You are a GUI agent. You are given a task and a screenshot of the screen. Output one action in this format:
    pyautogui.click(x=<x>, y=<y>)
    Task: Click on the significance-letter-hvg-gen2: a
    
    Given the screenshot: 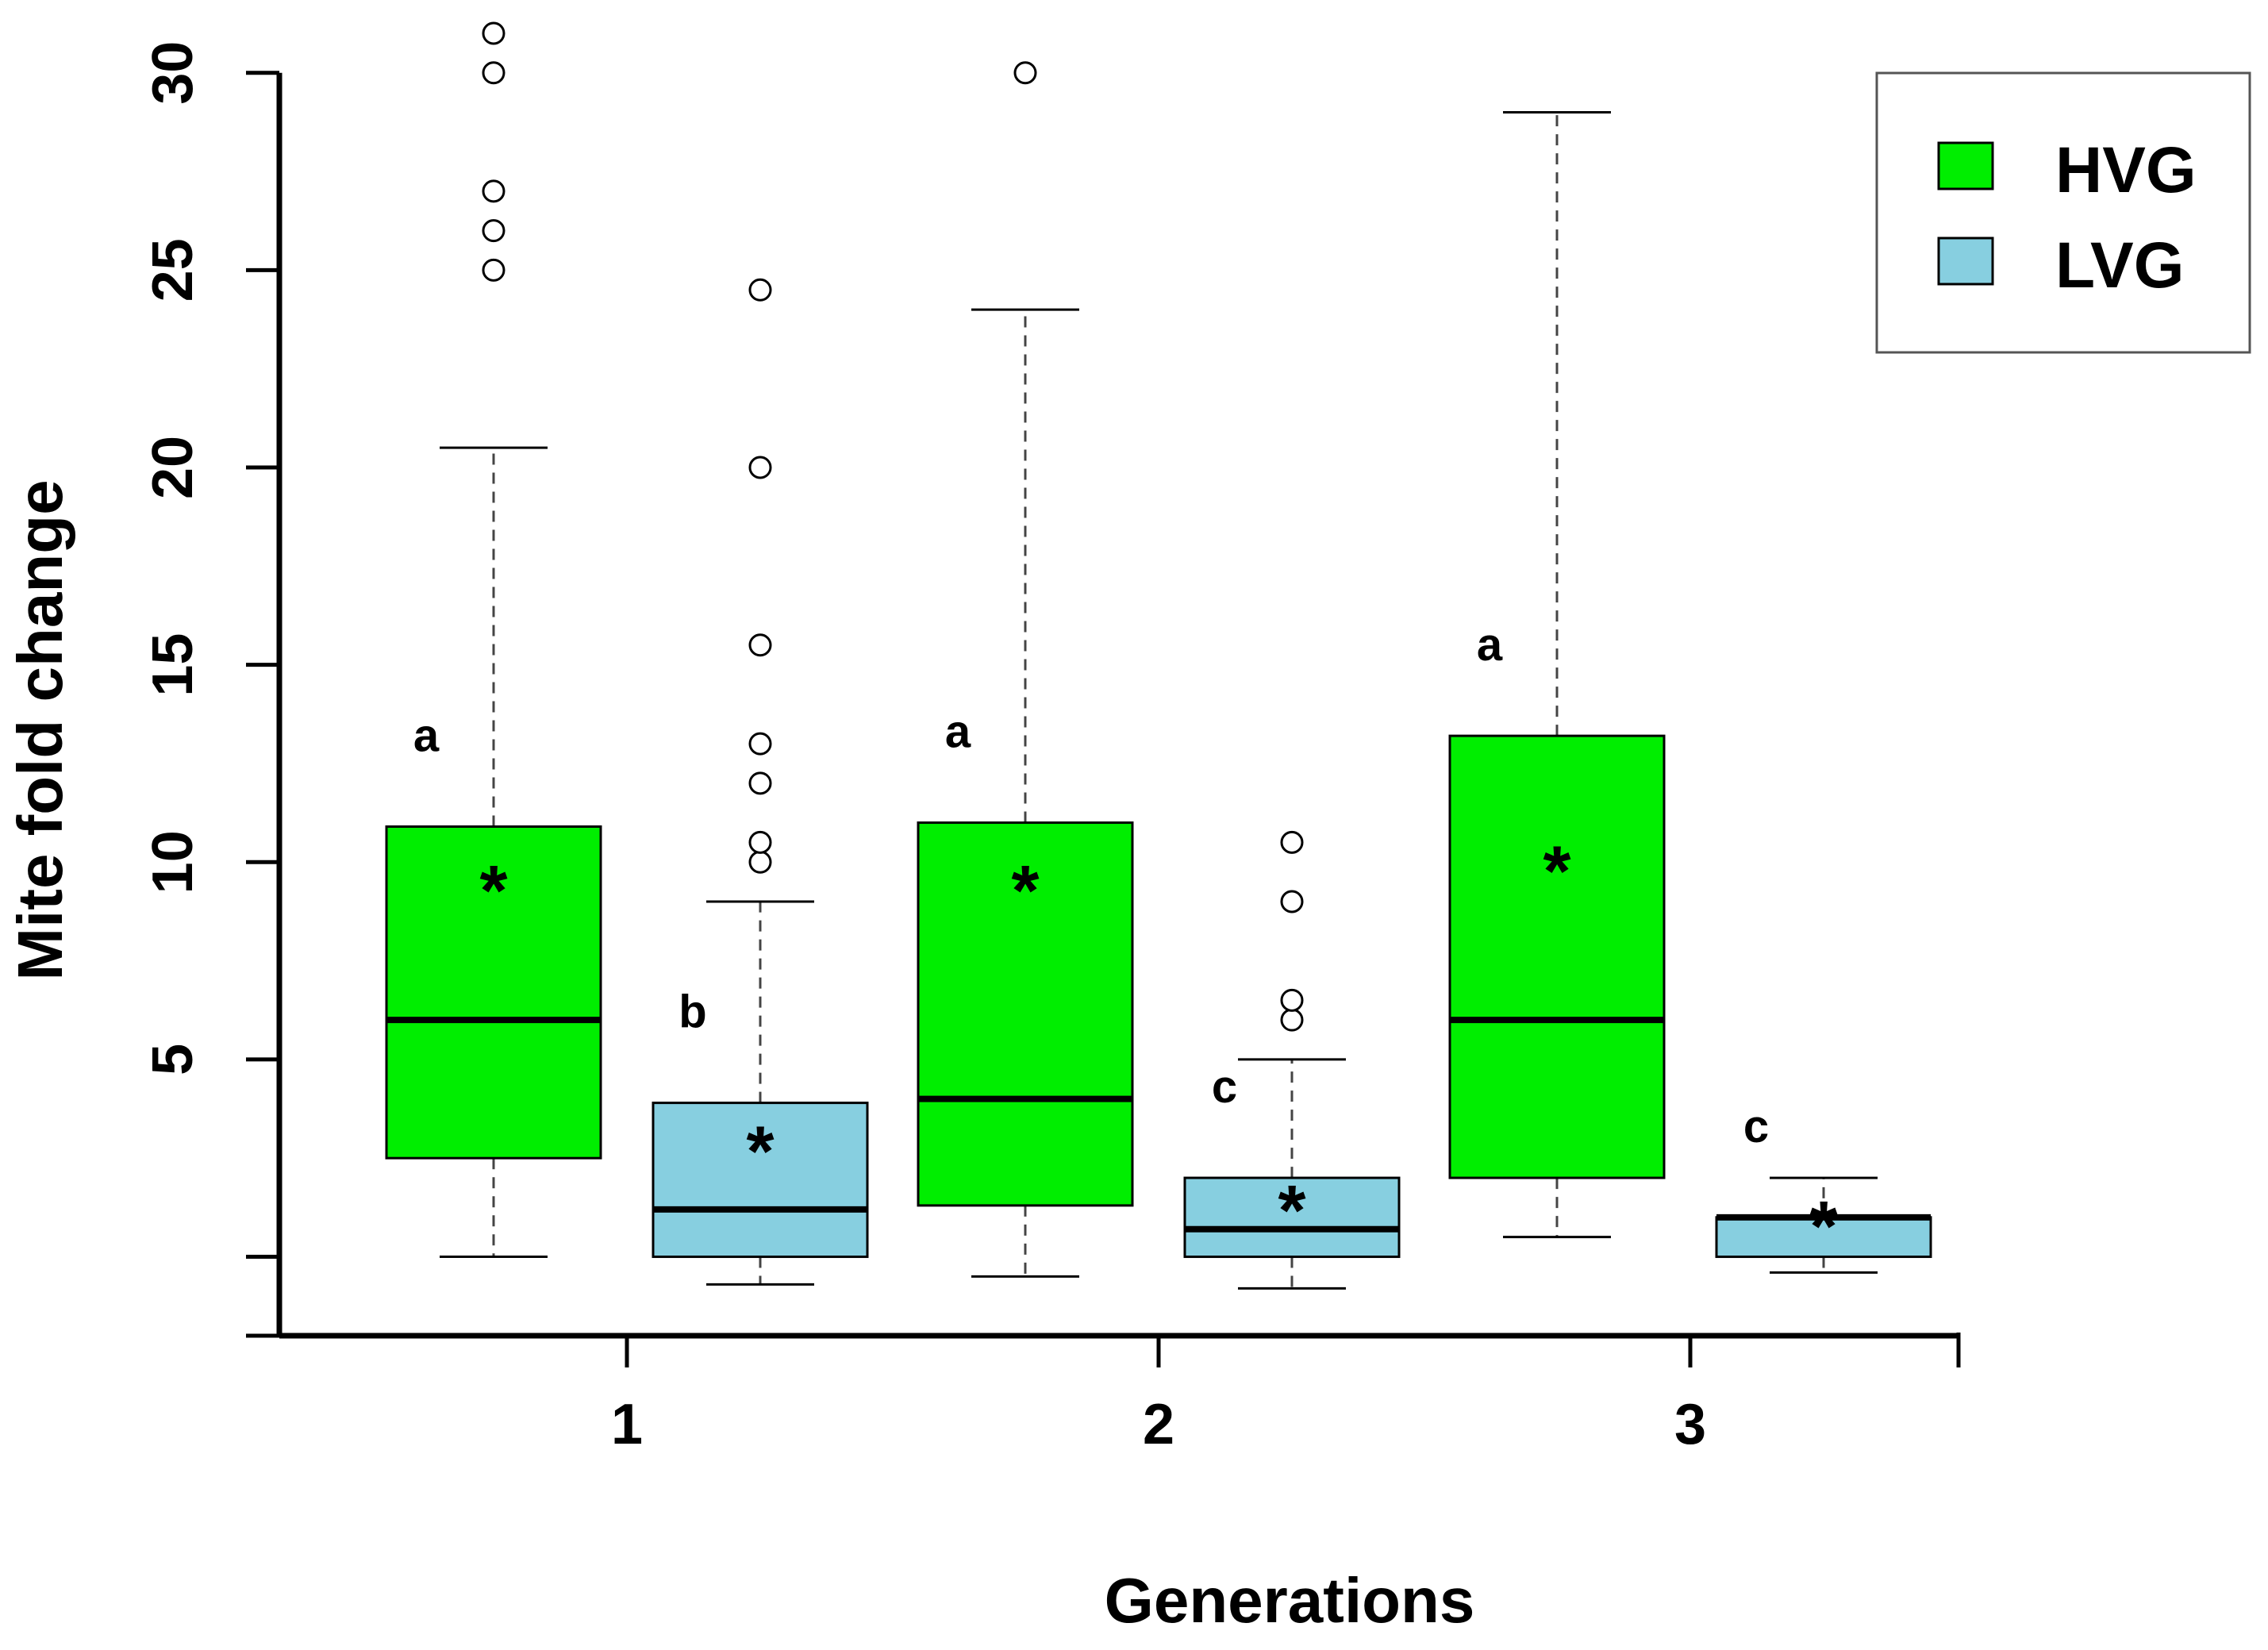 What is the action you would take?
    pyautogui.click(x=958, y=732)
    